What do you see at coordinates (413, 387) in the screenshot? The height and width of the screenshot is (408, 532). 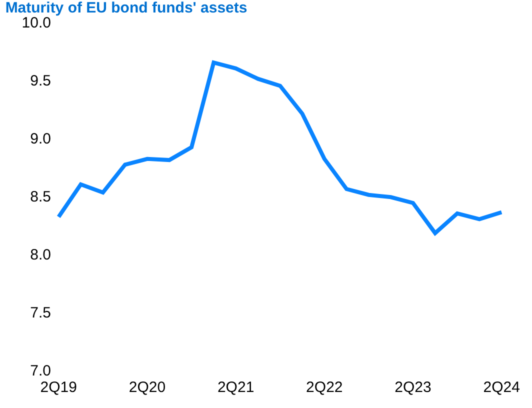 I see `x-tick-label: 2Q23` at bounding box center [413, 387].